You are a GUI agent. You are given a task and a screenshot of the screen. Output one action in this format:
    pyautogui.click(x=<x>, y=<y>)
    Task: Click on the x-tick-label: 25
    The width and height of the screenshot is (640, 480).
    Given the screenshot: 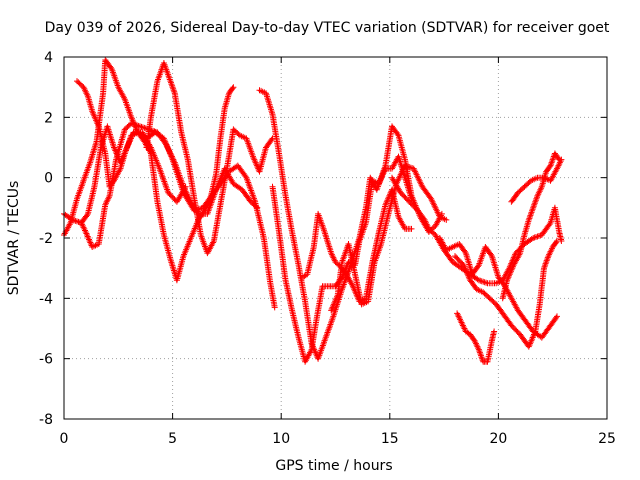 What is the action you would take?
    pyautogui.click(x=607, y=439)
    